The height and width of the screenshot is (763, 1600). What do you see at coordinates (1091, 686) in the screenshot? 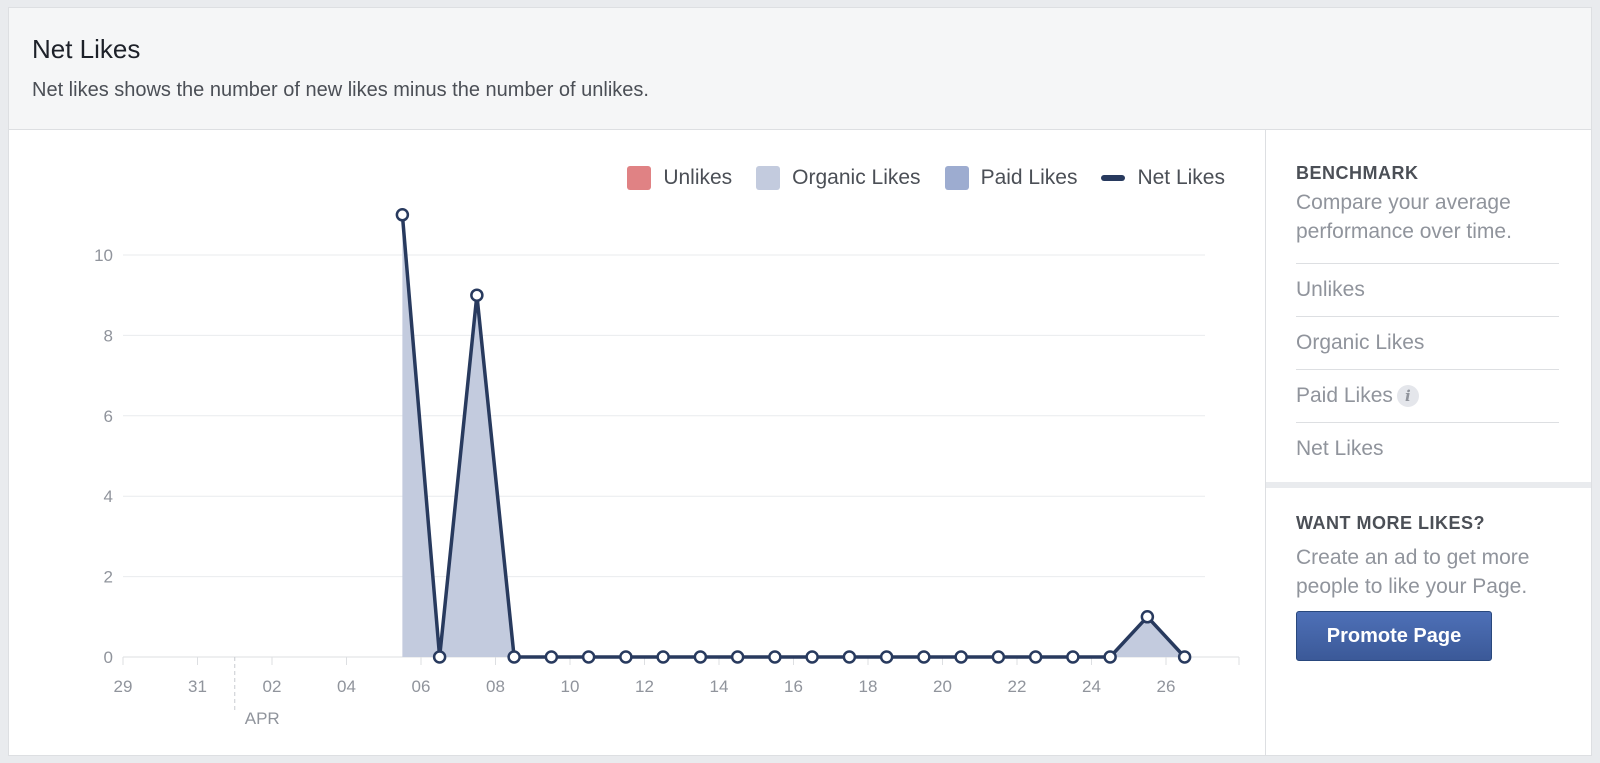
I see `x-tick-label: 24` at bounding box center [1091, 686].